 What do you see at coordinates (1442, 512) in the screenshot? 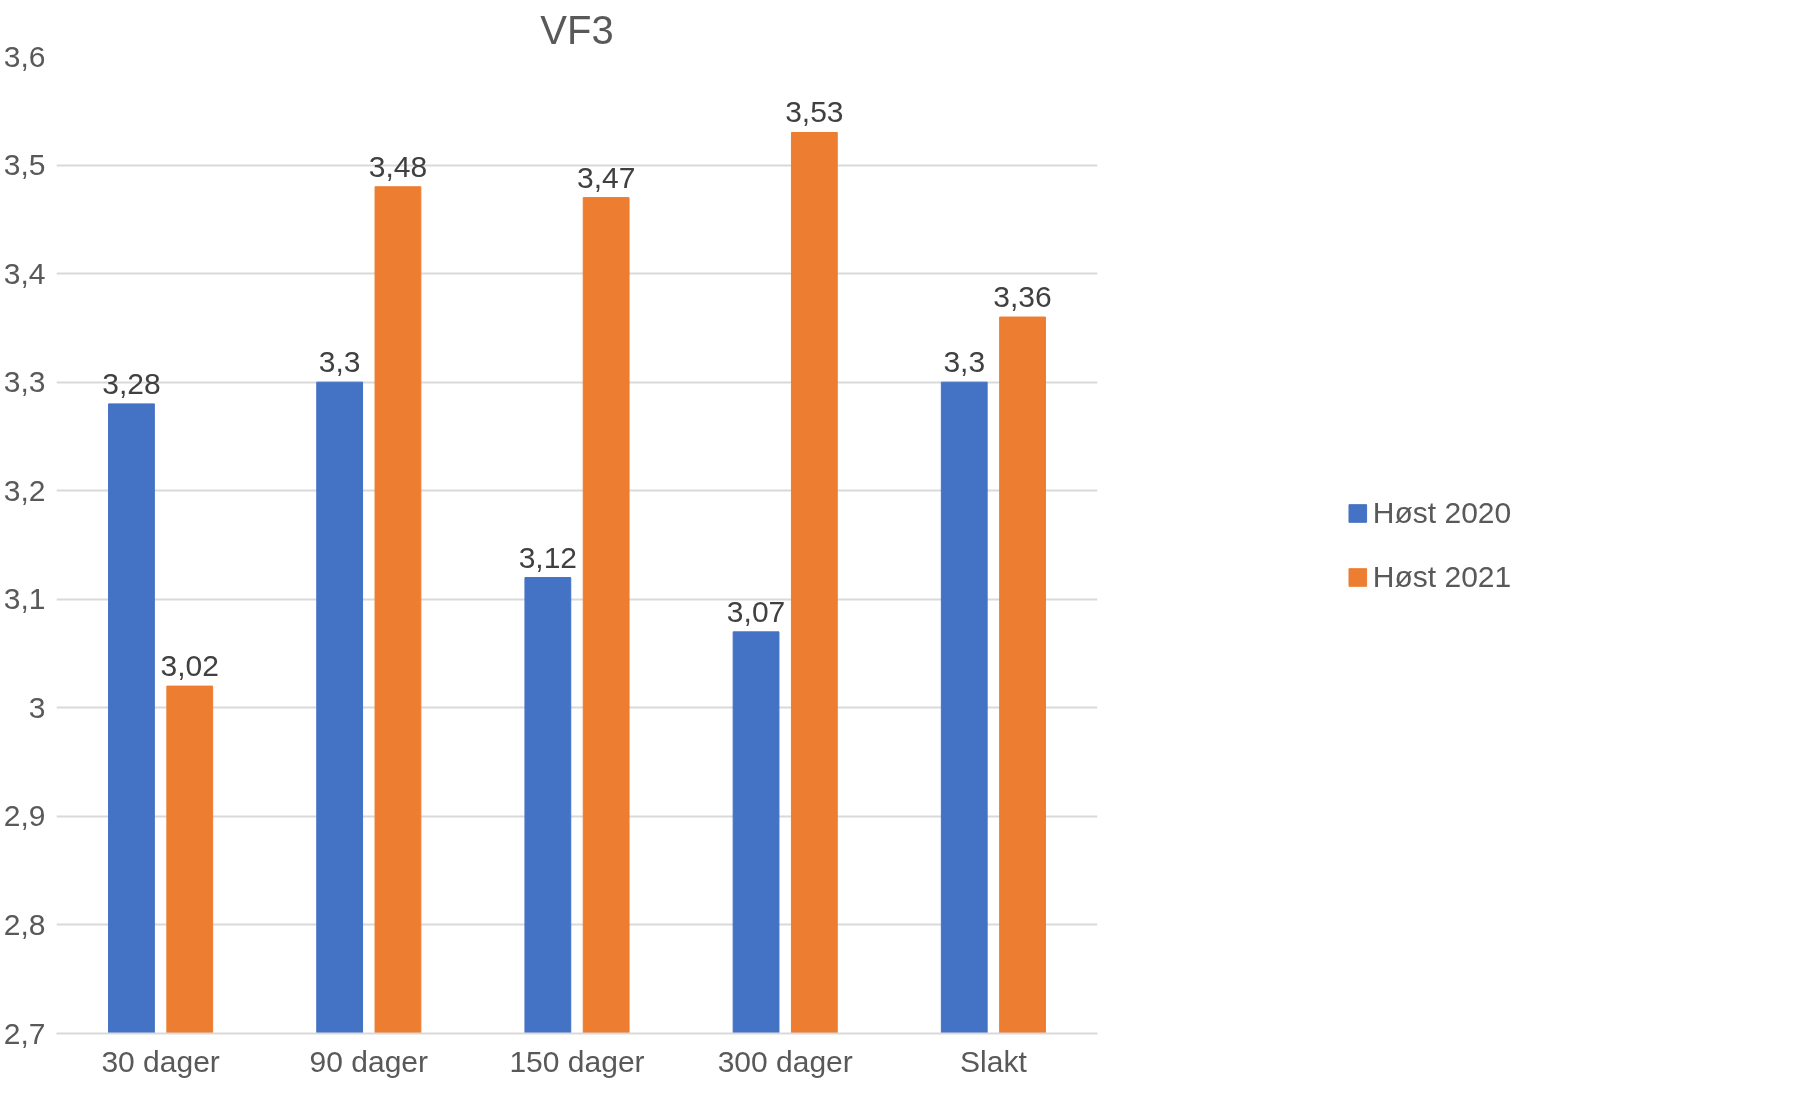
I see `legend-label: Høst 2020` at bounding box center [1442, 512].